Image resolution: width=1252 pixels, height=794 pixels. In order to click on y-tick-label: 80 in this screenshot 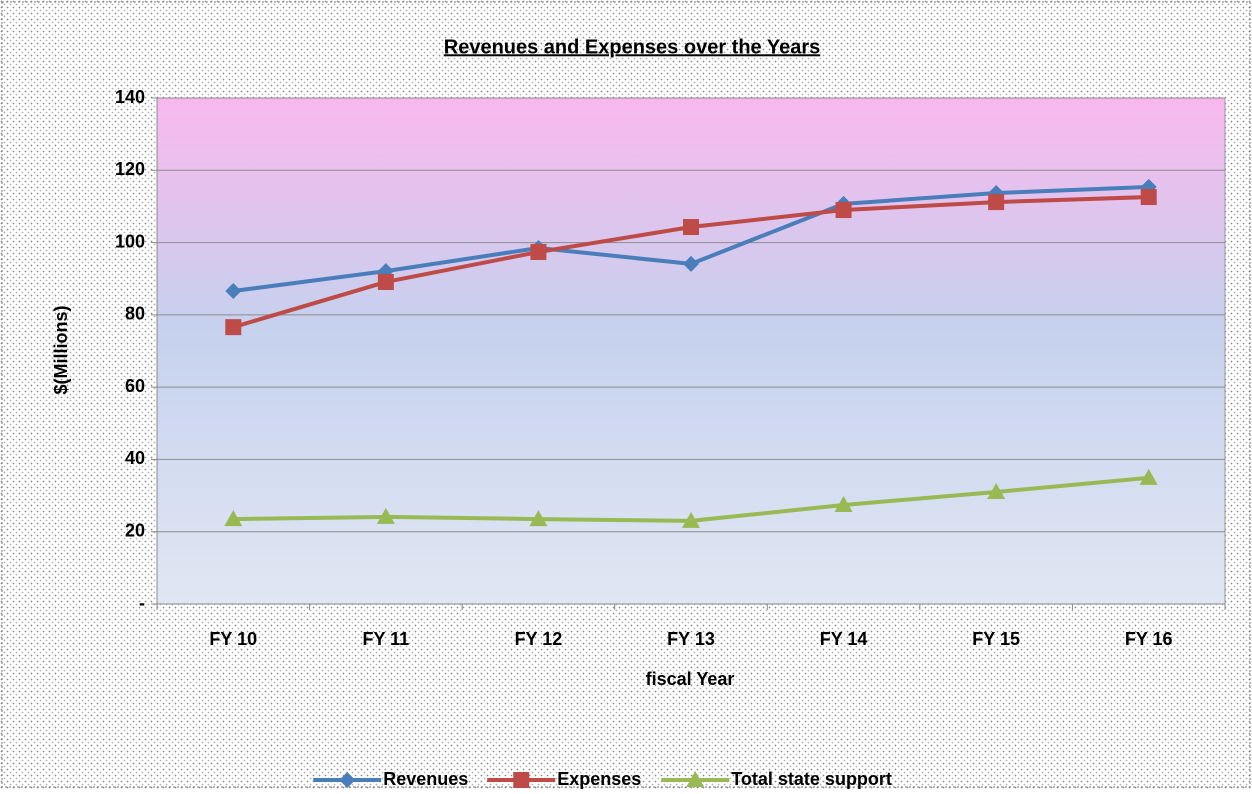, I will do `click(135, 314)`.